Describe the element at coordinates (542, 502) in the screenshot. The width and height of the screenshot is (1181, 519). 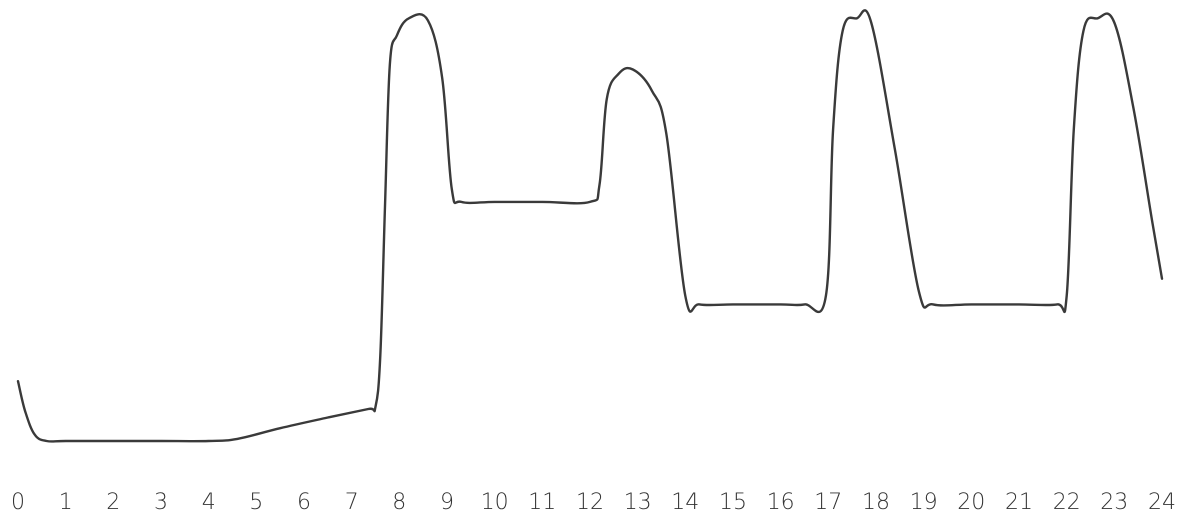
I see `x-tick-label: 11` at that location.